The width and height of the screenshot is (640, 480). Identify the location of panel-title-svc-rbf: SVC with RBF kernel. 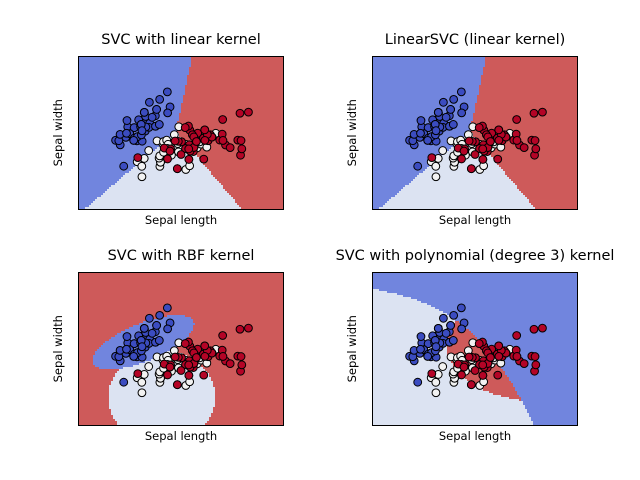
(181, 256).